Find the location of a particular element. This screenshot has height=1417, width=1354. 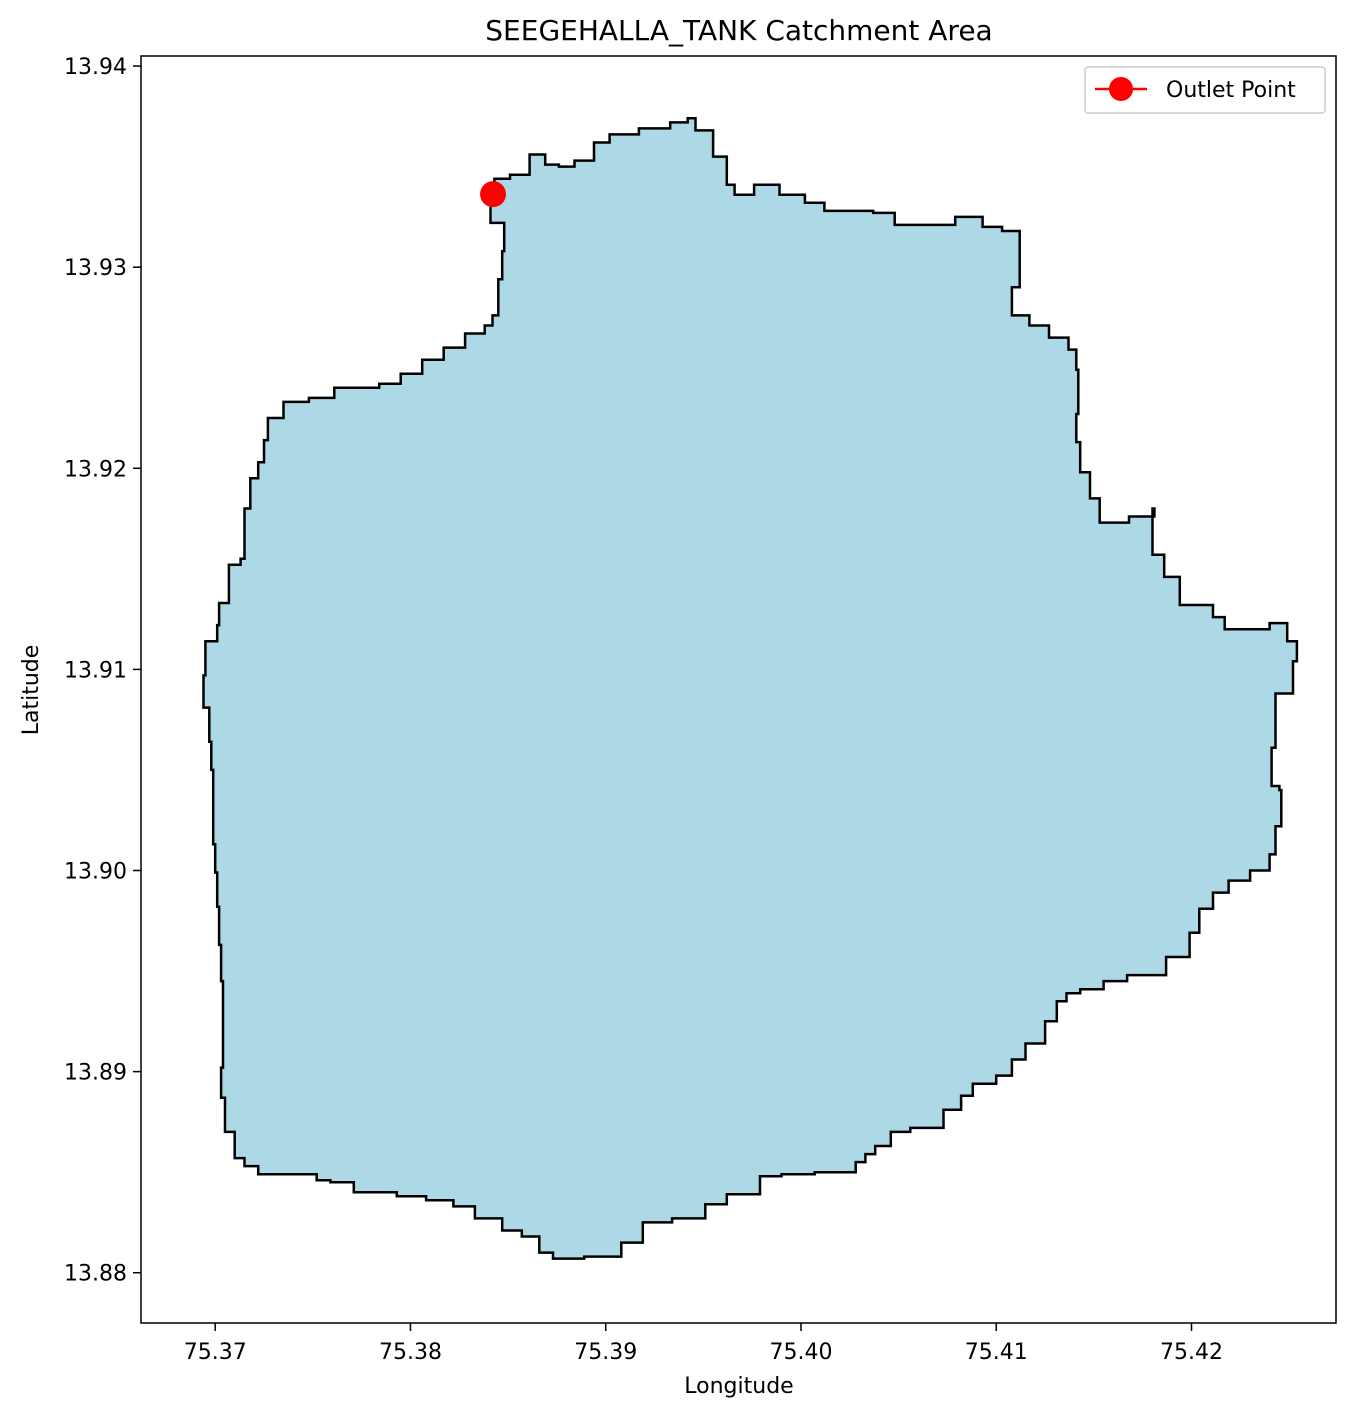

y-tick-label: 13.94 is located at coordinates (95, 67).